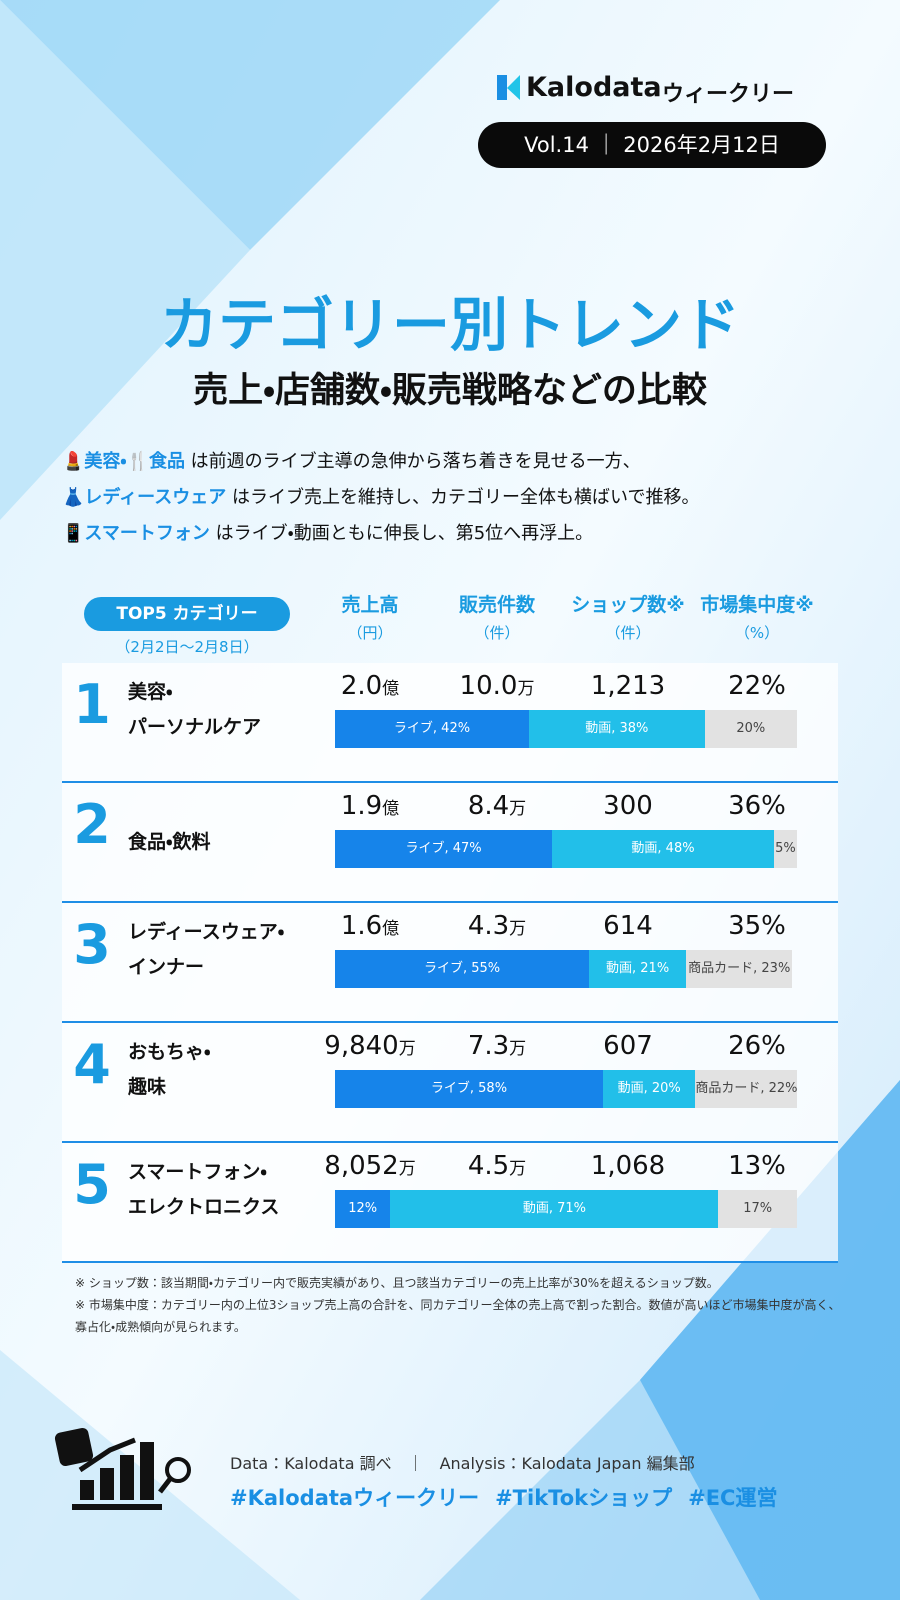  I want to click on value: 35%, so click(757, 926).